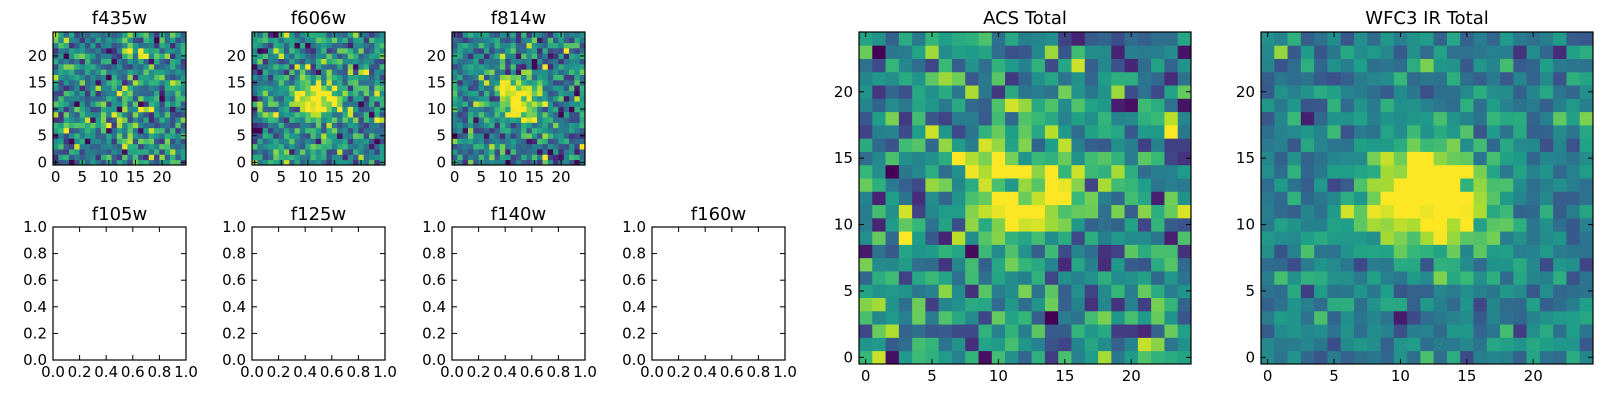 This screenshot has width=1600, height=400. What do you see at coordinates (1250, 357) in the screenshot?
I see `y-tick-label: 0` at bounding box center [1250, 357].